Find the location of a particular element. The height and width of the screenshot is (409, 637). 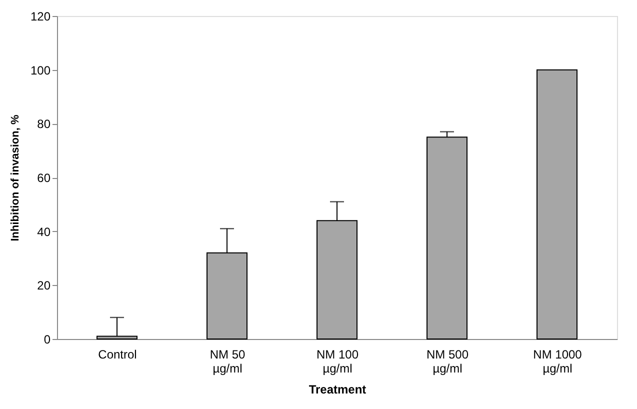

y-axis-title: Inhibition of invasion, % is located at coordinates (15, 178).